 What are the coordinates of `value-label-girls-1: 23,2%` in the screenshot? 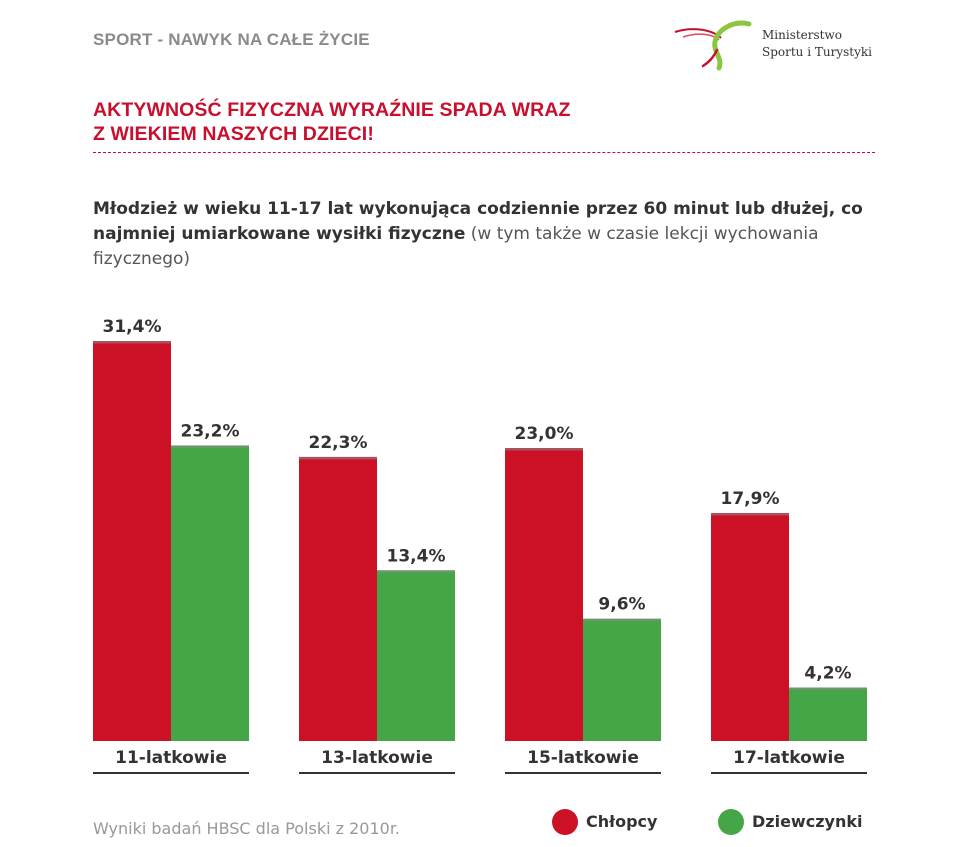 It's located at (210, 431).